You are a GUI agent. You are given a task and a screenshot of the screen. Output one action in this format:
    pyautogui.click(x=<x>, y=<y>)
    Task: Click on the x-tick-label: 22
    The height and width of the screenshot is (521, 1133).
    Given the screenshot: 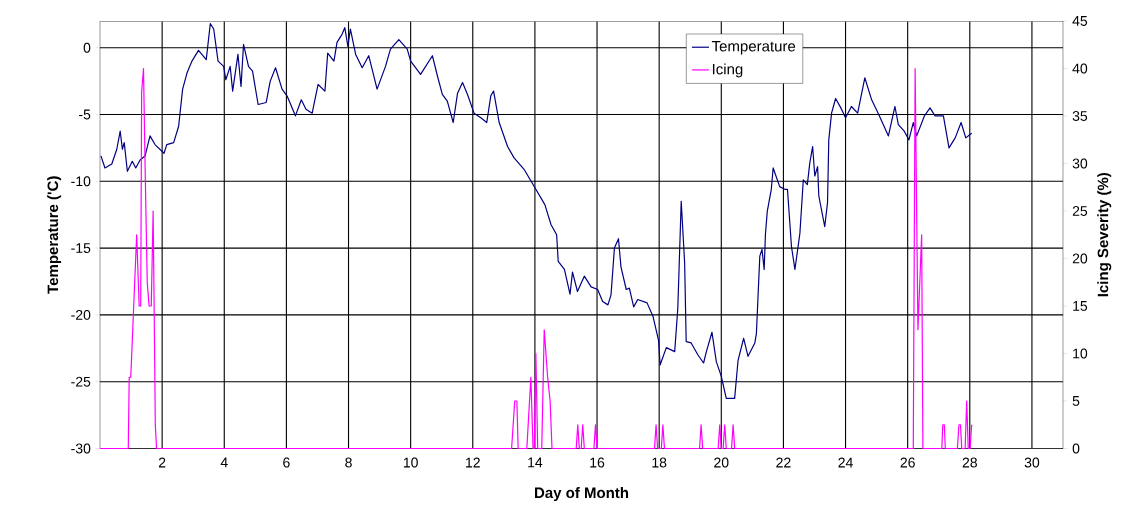 What is the action you would take?
    pyautogui.click(x=783, y=462)
    